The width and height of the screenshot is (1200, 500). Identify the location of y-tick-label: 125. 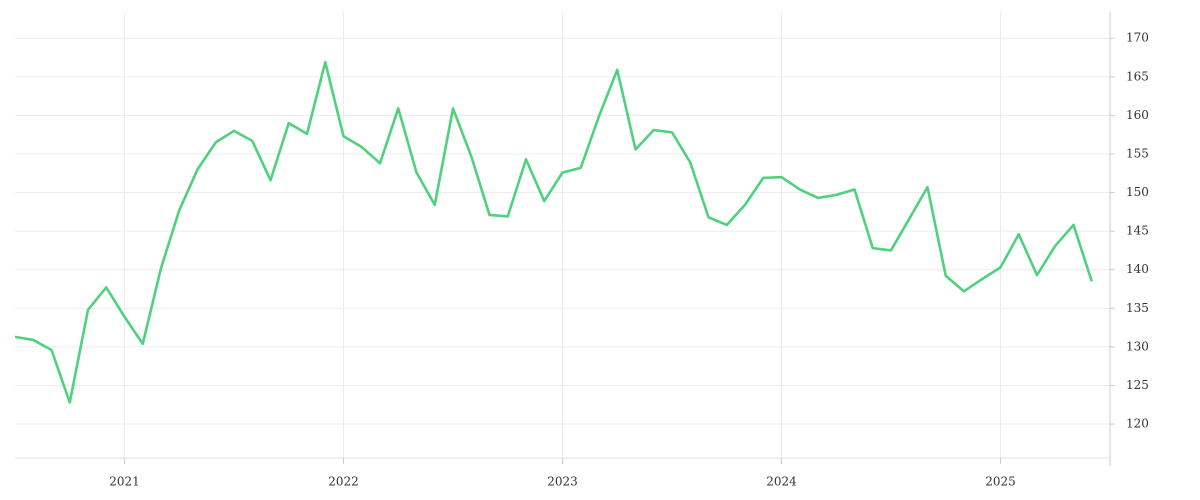
(1137, 385).